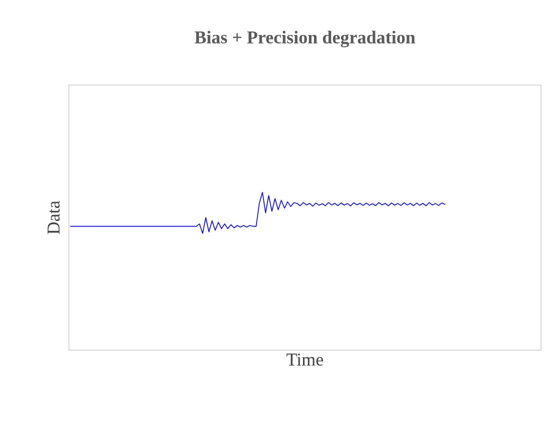  What do you see at coordinates (305, 39) in the screenshot?
I see `chart-title: Bias + Precision degradation` at bounding box center [305, 39].